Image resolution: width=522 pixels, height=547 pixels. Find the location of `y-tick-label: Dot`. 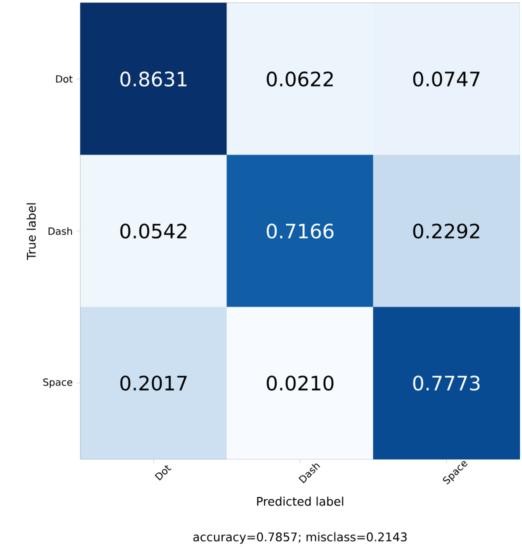

y-tick-label: Dot is located at coordinates (64, 79).